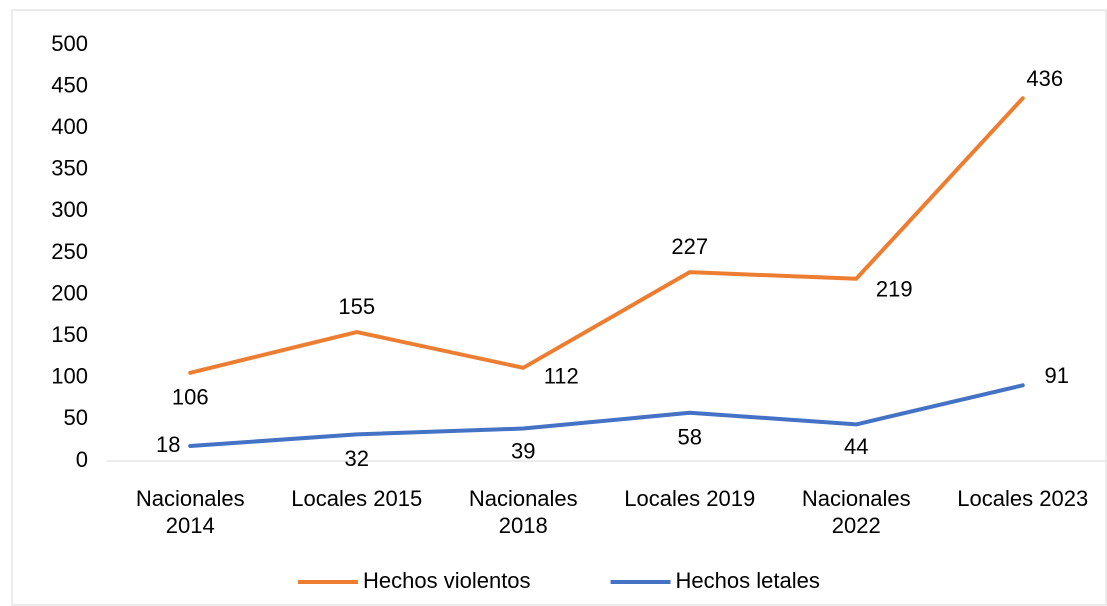 The image size is (1107, 606). Describe the element at coordinates (168, 444) in the screenshot. I see `data-label: 18` at that location.